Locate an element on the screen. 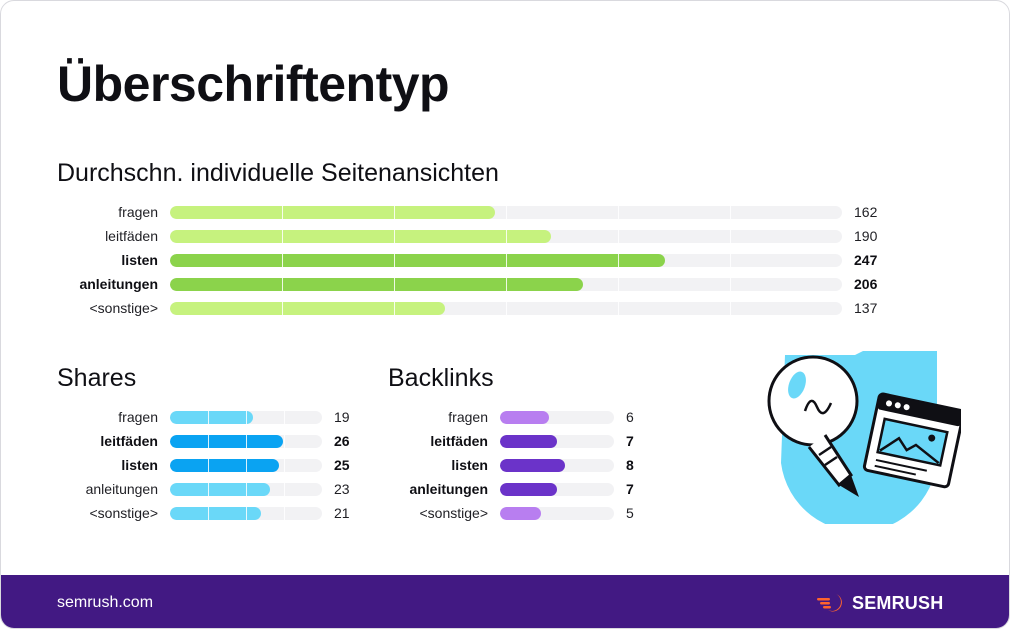 This screenshot has height=629, width=1010. footer-site-link: semrush.com is located at coordinates (105, 602).